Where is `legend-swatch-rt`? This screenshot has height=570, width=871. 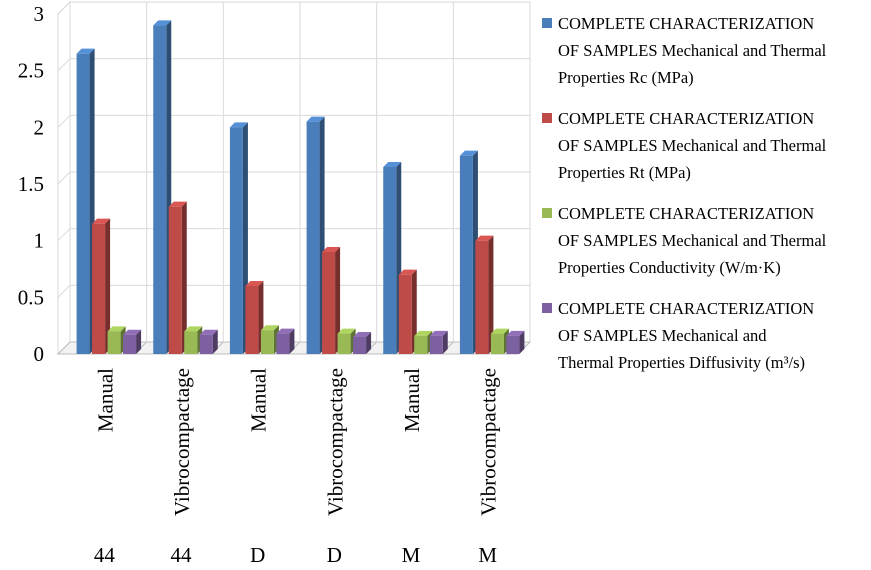
legend-swatch-rt is located at coordinates (547, 118).